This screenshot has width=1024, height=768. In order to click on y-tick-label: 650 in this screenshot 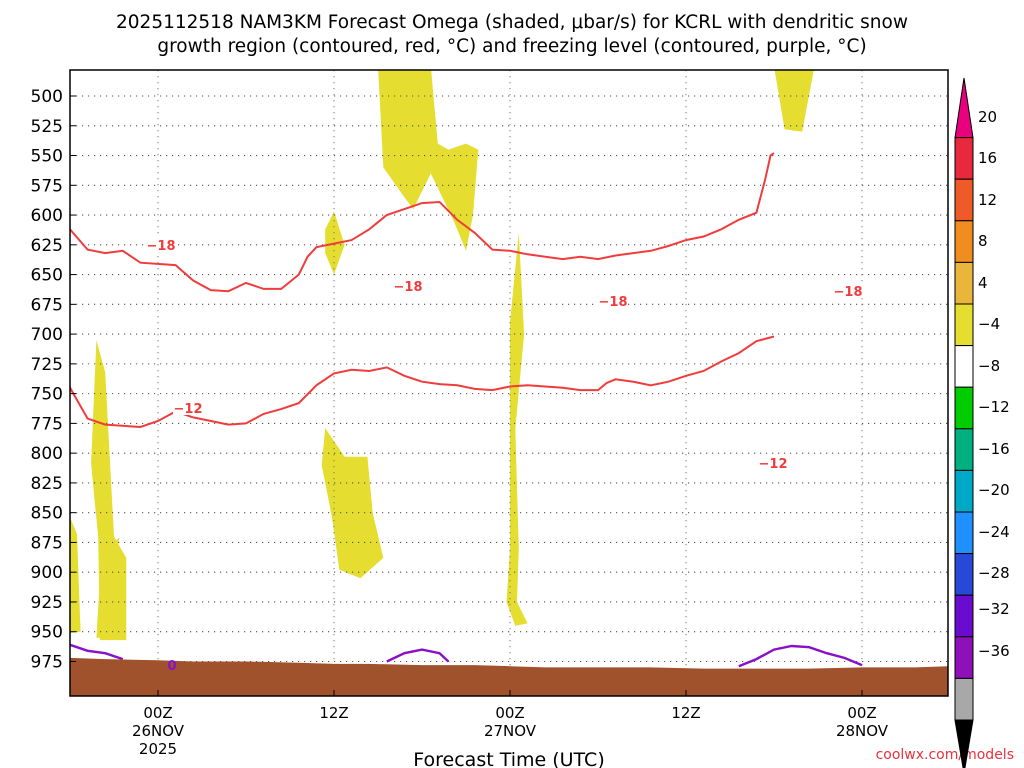, I will do `click(47, 276)`.